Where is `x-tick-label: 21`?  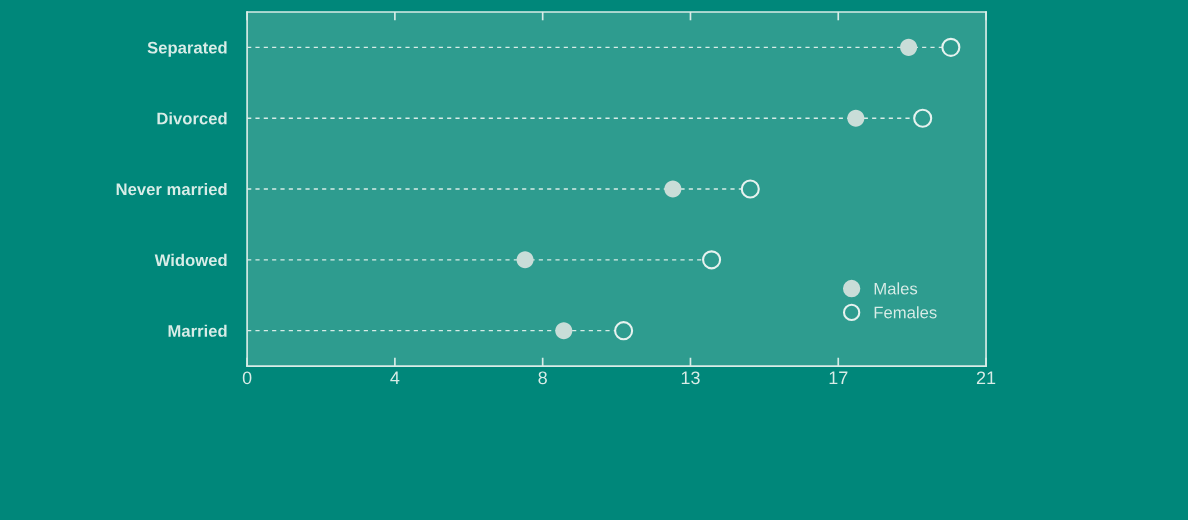 x-tick-label: 21 is located at coordinates (986, 378).